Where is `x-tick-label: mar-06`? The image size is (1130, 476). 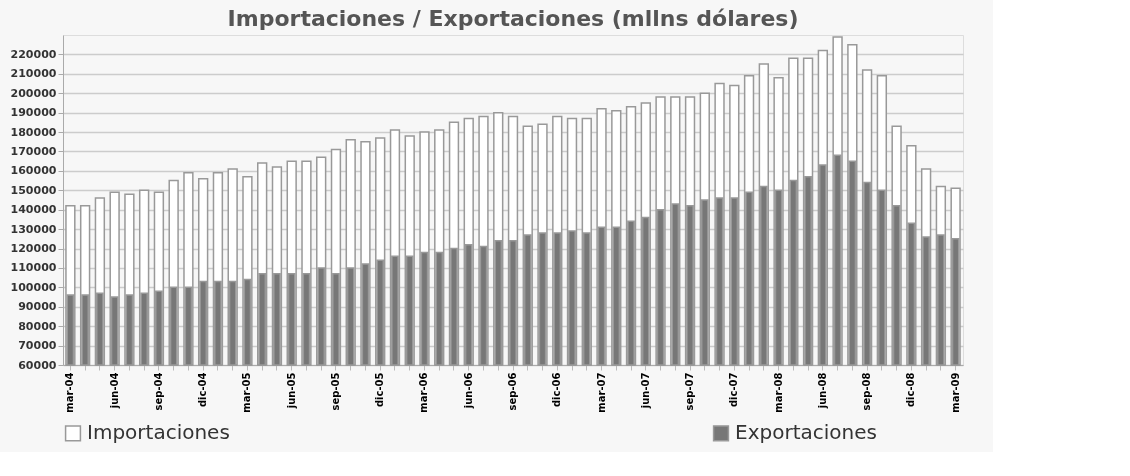
x-tick-label: mar-06 is located at coordinates (424, 392).